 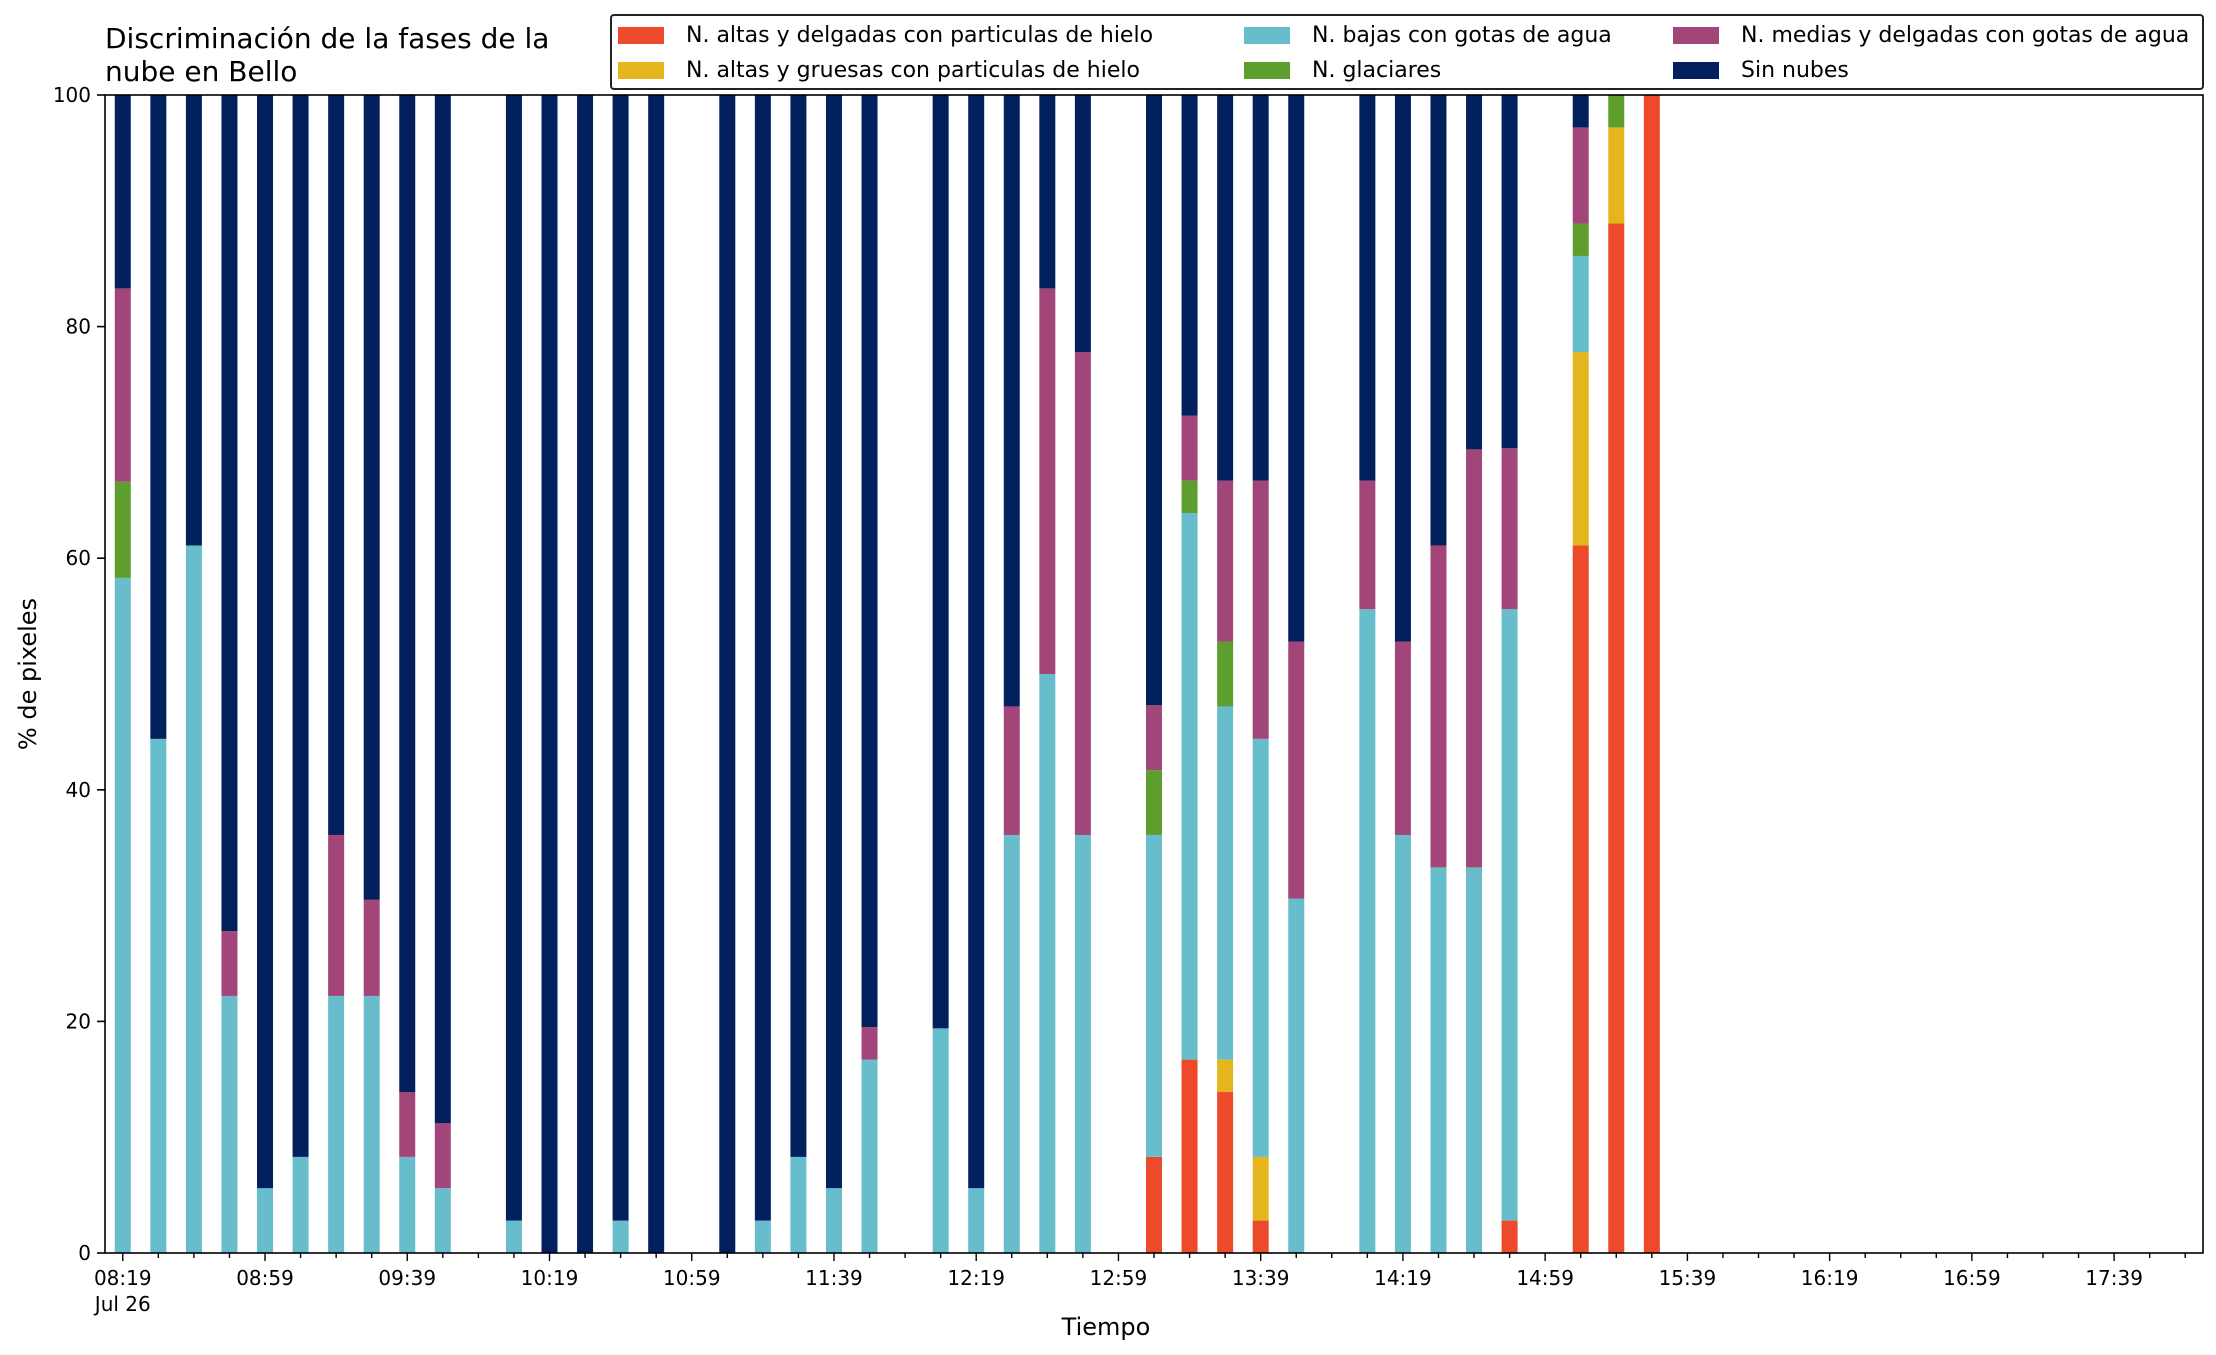 I want to click on bar-segment-1219-n-bajas-con-gotas-de-agua, so click(x=976, y=1220).